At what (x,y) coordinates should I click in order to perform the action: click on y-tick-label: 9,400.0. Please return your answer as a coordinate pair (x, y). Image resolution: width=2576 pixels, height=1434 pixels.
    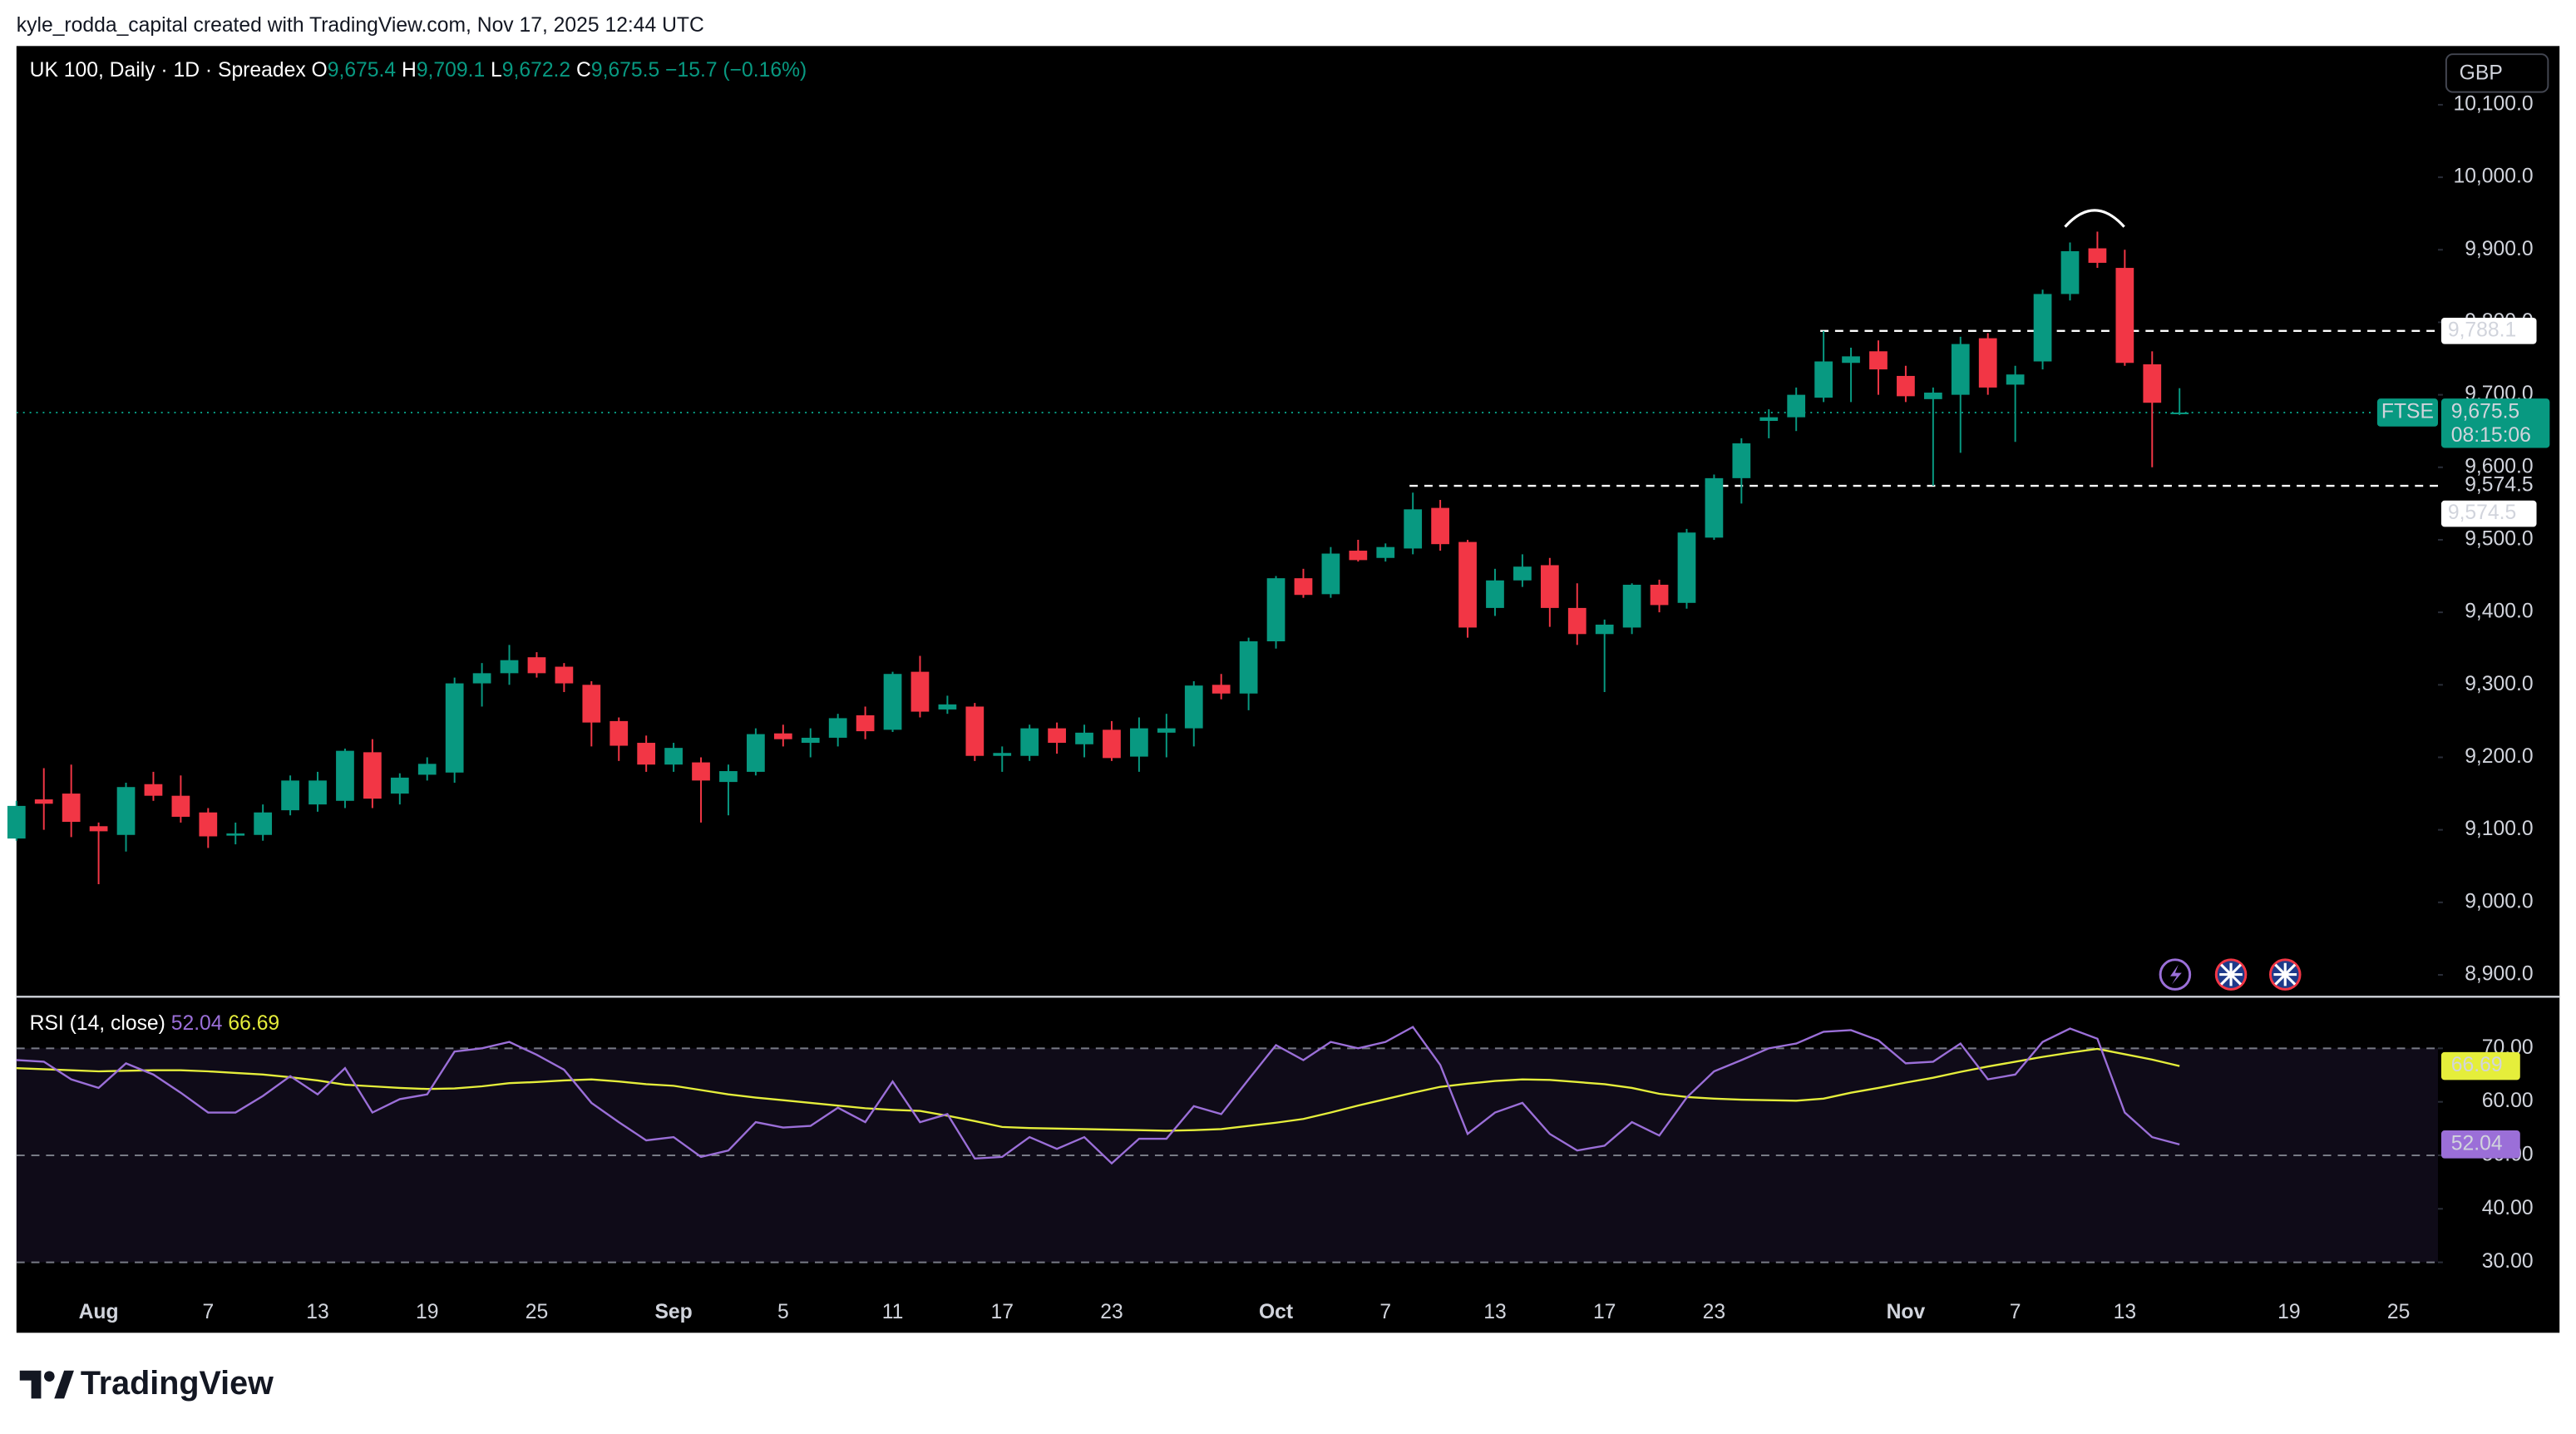
    Looking at the image, I should click on (2499, 612).